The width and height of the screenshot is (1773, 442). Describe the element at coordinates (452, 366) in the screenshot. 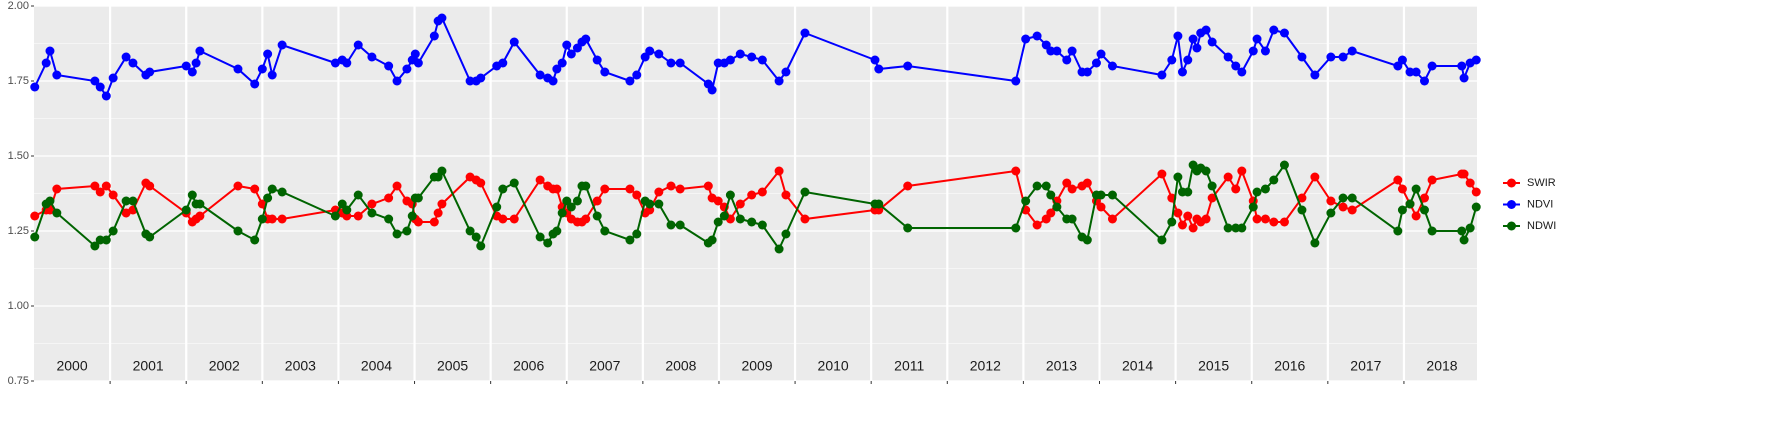

I see `year-label: 2005` at that location.